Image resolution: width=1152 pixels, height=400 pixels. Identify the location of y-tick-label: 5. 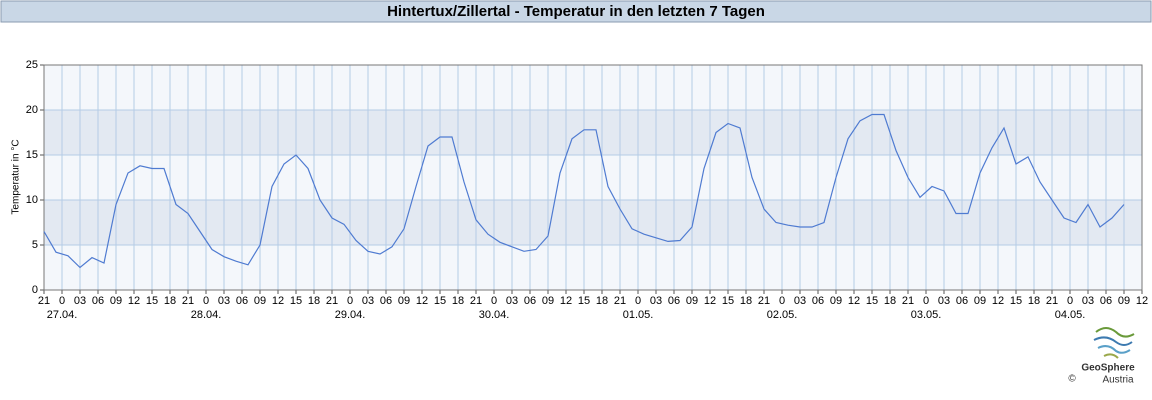
(35, 245).